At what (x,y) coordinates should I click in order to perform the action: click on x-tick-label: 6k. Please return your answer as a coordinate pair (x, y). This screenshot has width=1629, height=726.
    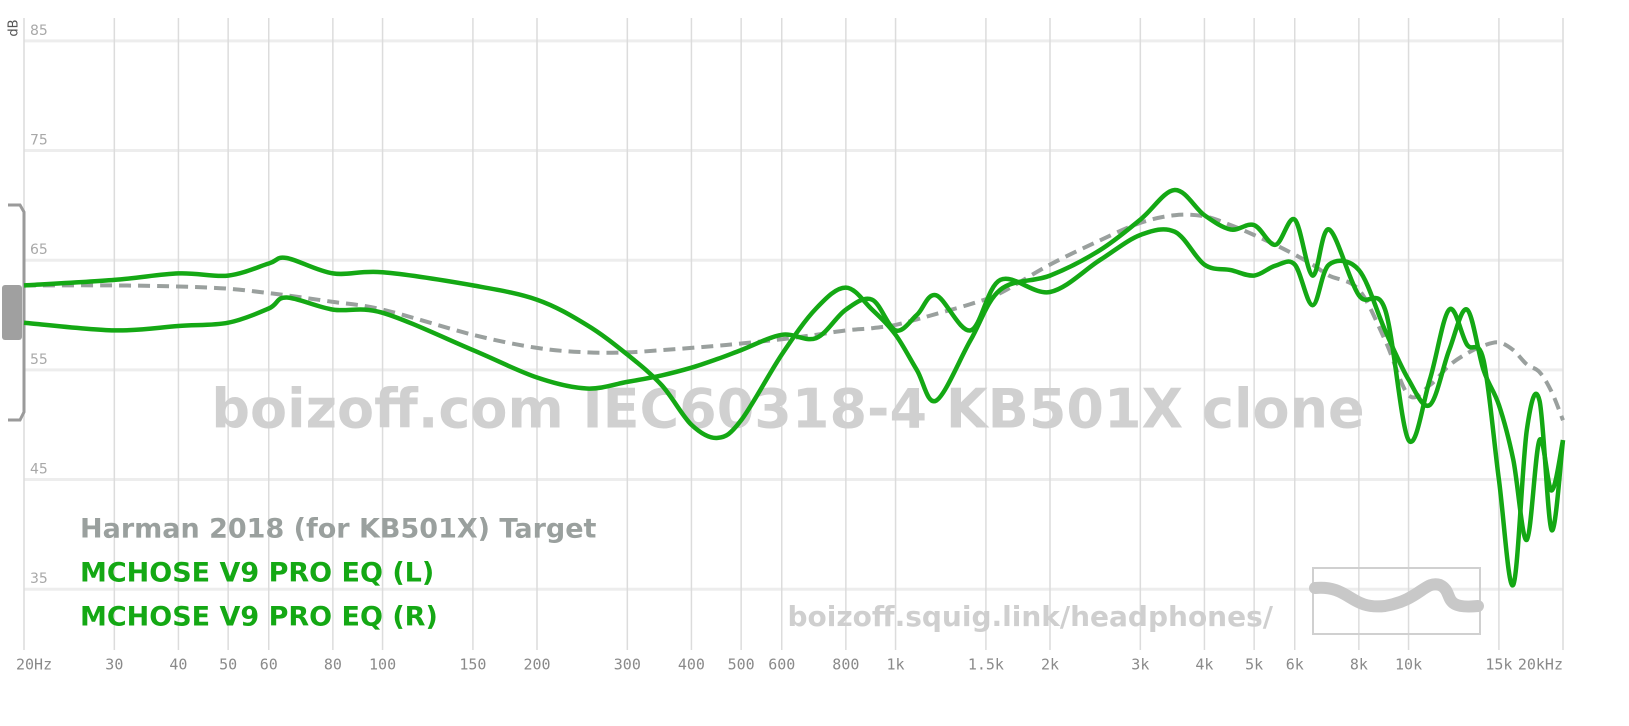
    Looking at the image, I should click on (1295, 665).